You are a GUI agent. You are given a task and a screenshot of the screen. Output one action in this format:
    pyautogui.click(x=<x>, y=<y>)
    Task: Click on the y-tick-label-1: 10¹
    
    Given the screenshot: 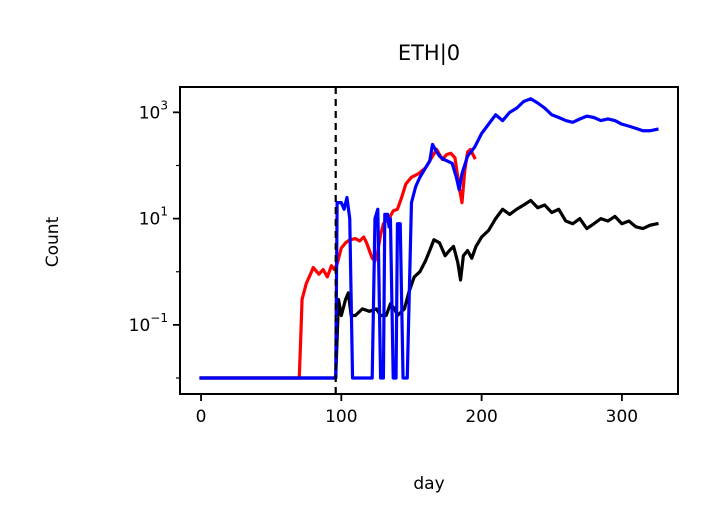 What is the action you would take?
    pyautogui.click(x=153, y=217)
    